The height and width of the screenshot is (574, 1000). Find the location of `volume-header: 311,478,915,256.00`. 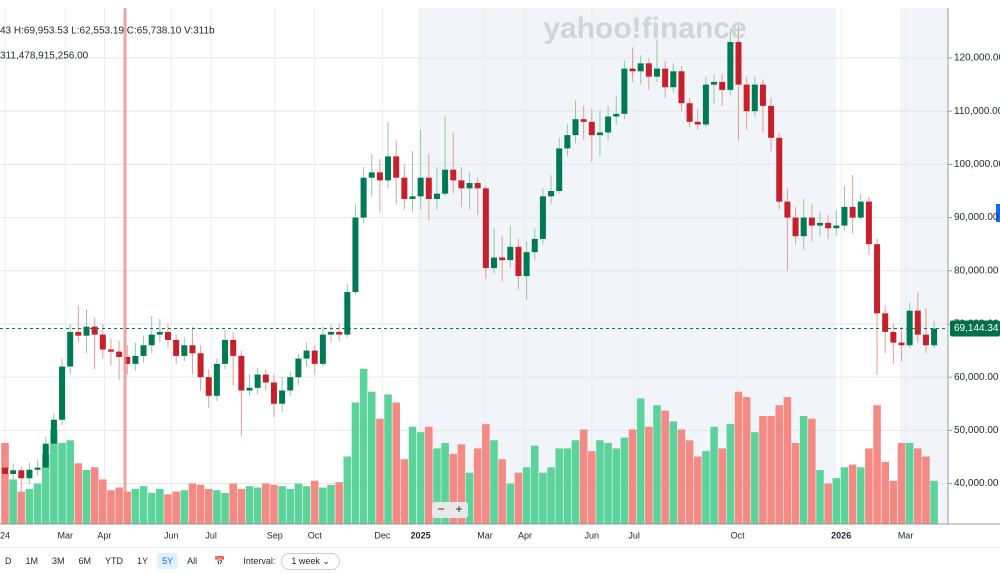

volume-header: 311,478,915,256.00 is located at coordinates (44, 56).